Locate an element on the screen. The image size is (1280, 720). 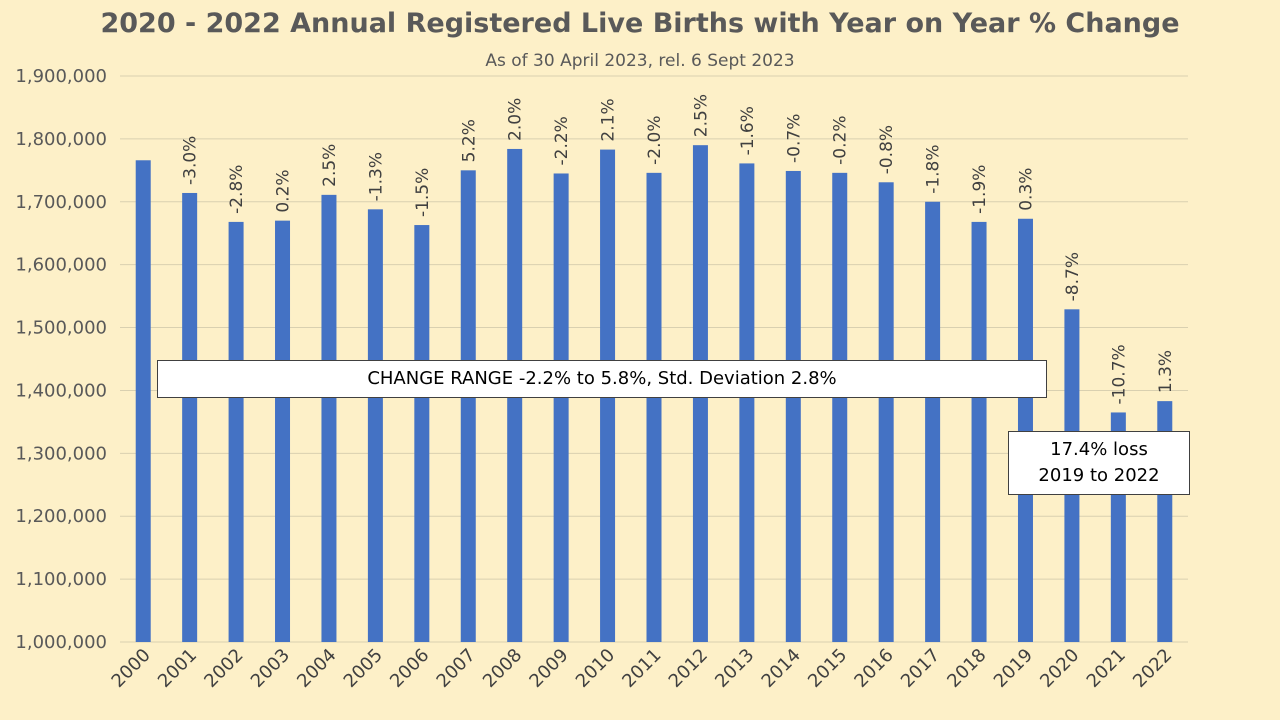
data-label: -2.0% is located at coordinates (655, 140).